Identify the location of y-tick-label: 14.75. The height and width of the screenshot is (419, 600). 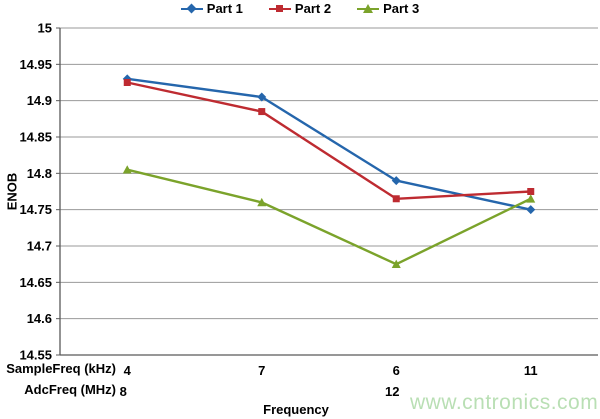
(35, 209).